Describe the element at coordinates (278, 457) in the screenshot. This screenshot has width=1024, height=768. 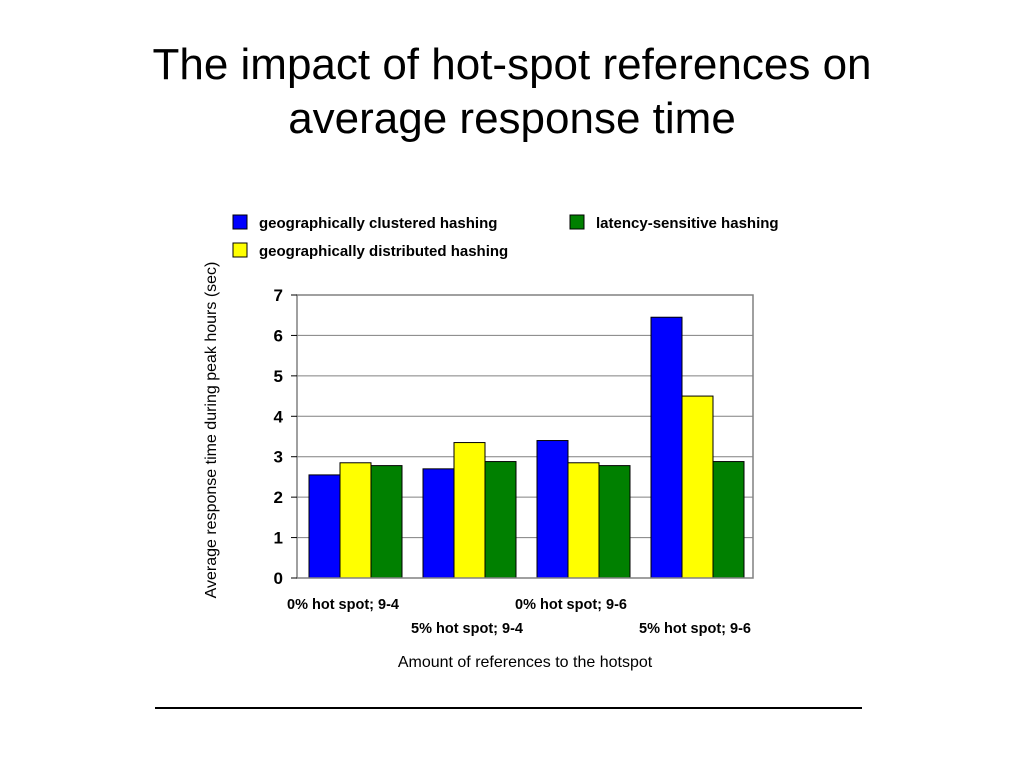
I see `y-tick-label: 3` at that location.